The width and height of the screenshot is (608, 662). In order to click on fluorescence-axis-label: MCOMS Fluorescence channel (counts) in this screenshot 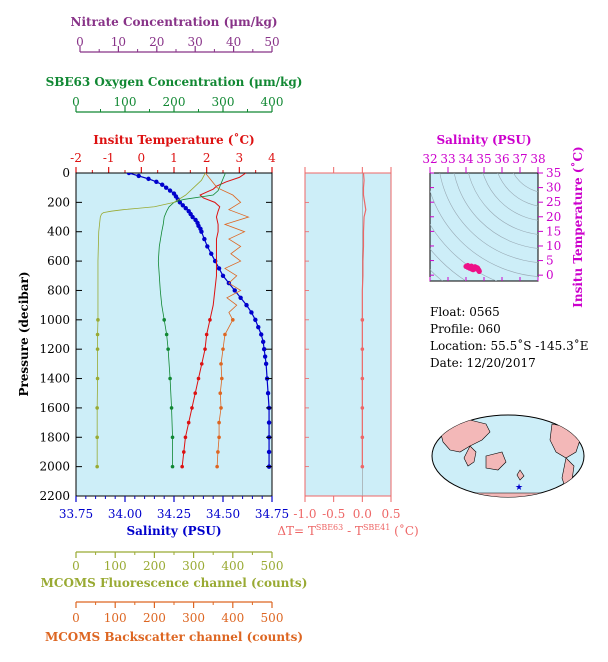, I will do `click(174, 583)`.